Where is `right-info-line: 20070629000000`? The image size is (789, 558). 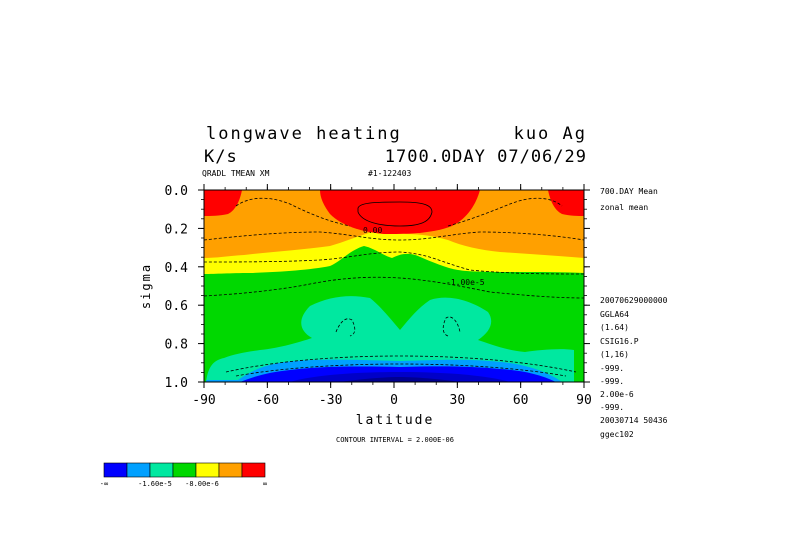
right-info-line: 20070629000000 is located at coordinates (634, 300).